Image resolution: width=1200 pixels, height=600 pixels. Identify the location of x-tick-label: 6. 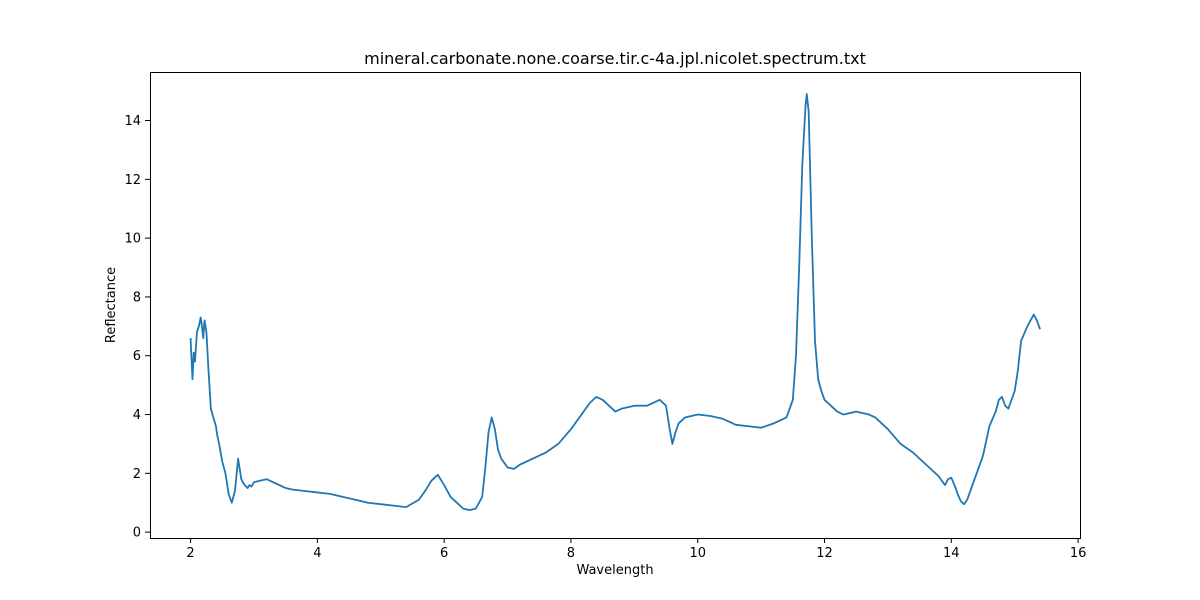
(444, 553).